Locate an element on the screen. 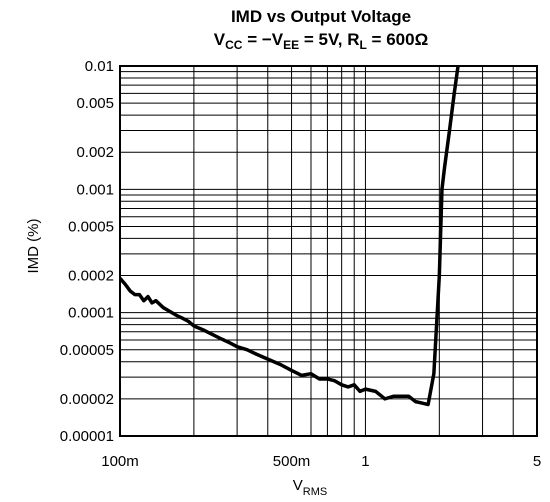  chart-subtitle: VCC = −VEE = 5V, RL = 600Ω is located at coordinates (321, 41).